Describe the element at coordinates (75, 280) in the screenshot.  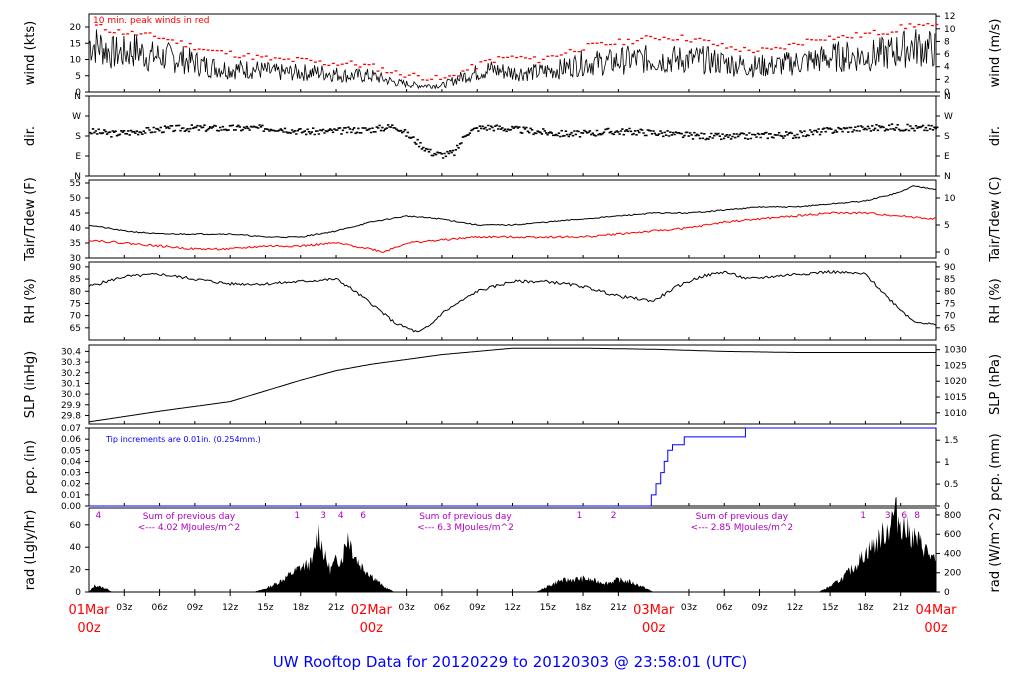
I see `rh-tick-label: 85` at that location.